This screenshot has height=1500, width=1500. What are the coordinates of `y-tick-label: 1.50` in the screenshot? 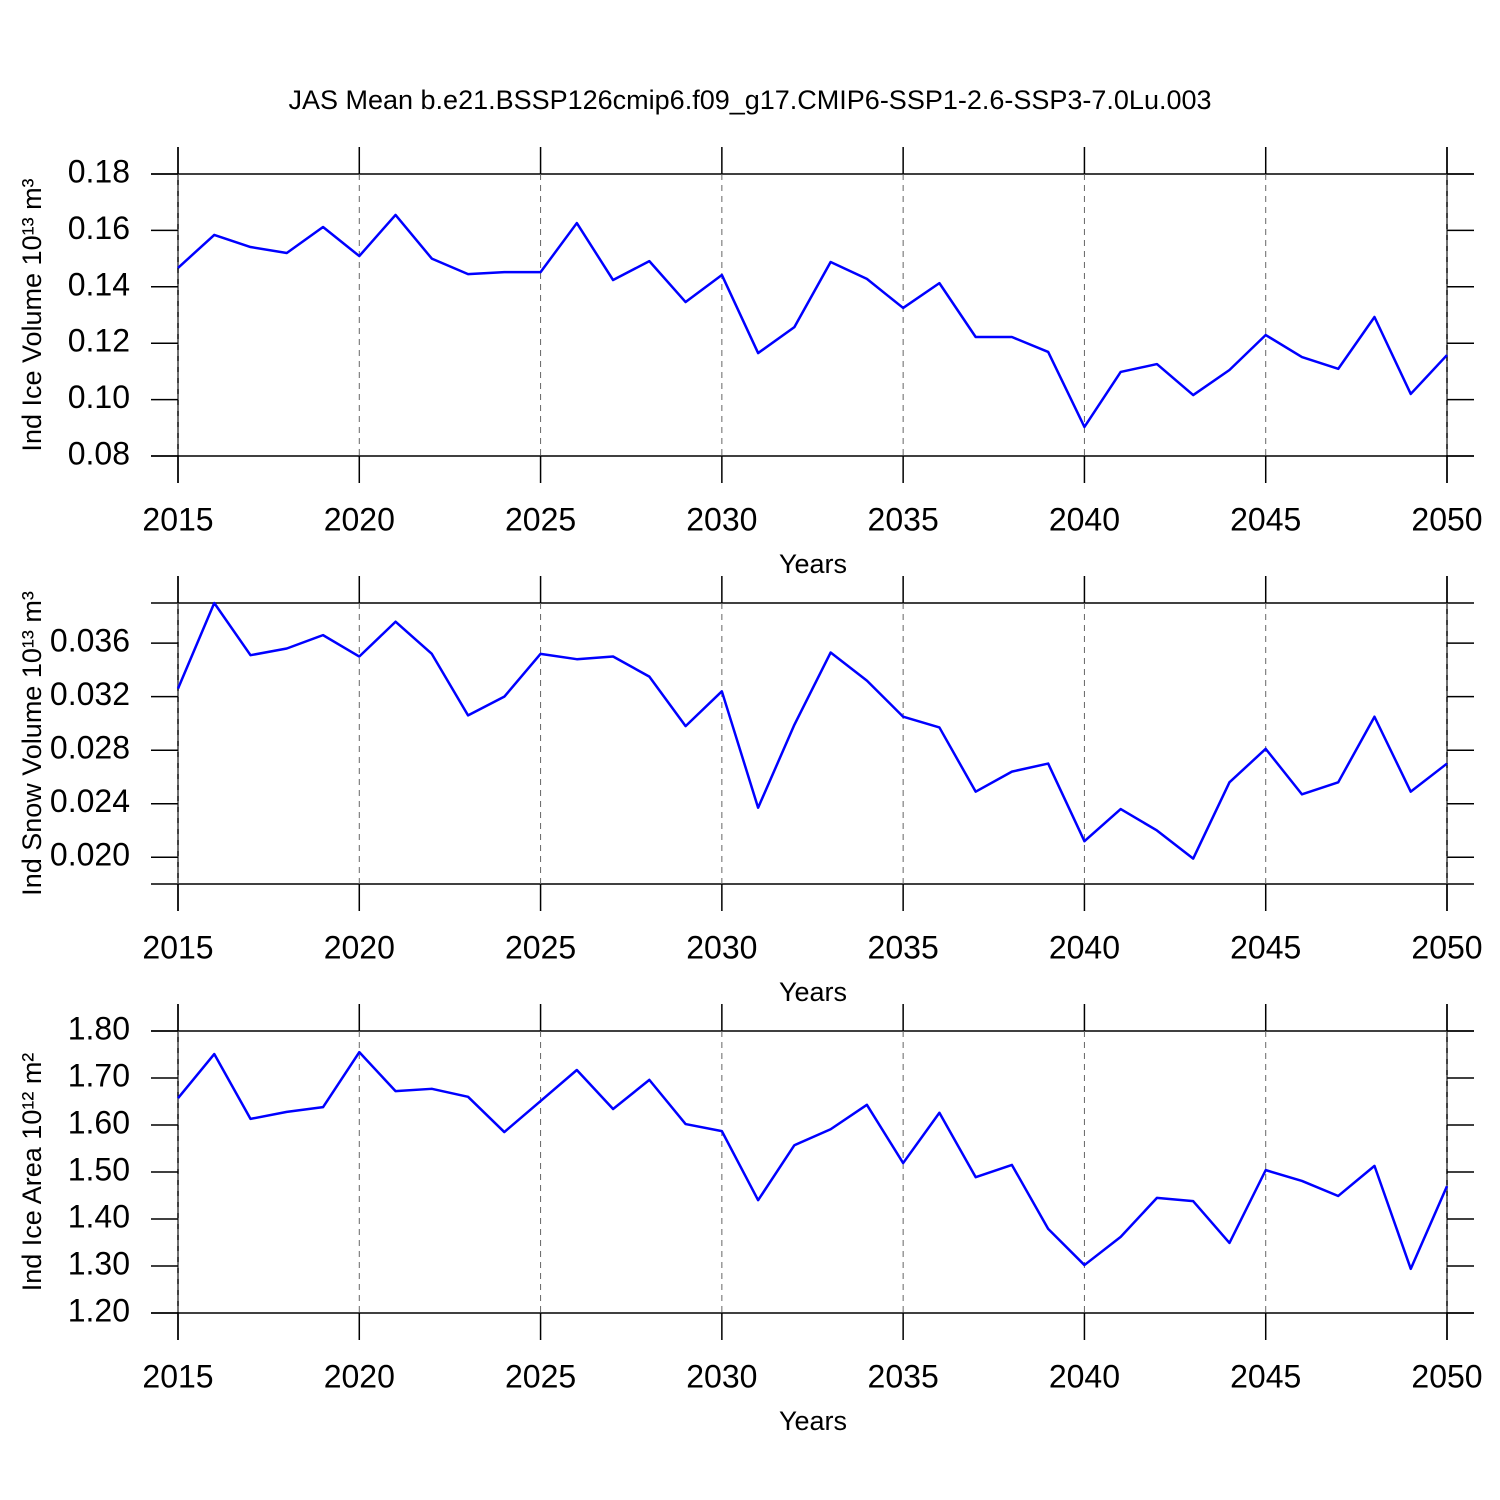 It's located at (99, 1169).